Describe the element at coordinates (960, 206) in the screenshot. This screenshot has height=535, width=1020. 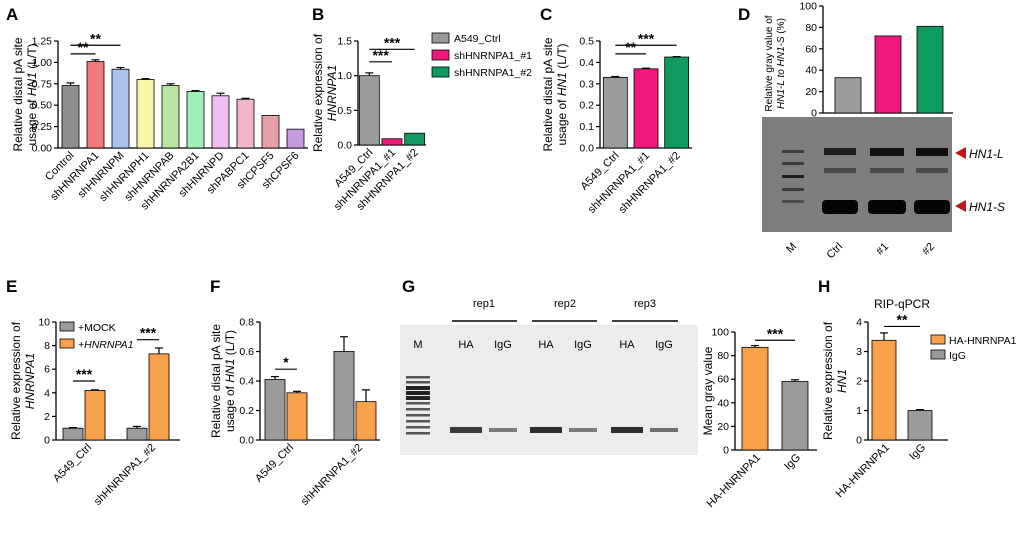
I see `gel-d-arrow-s-icon` at that location.